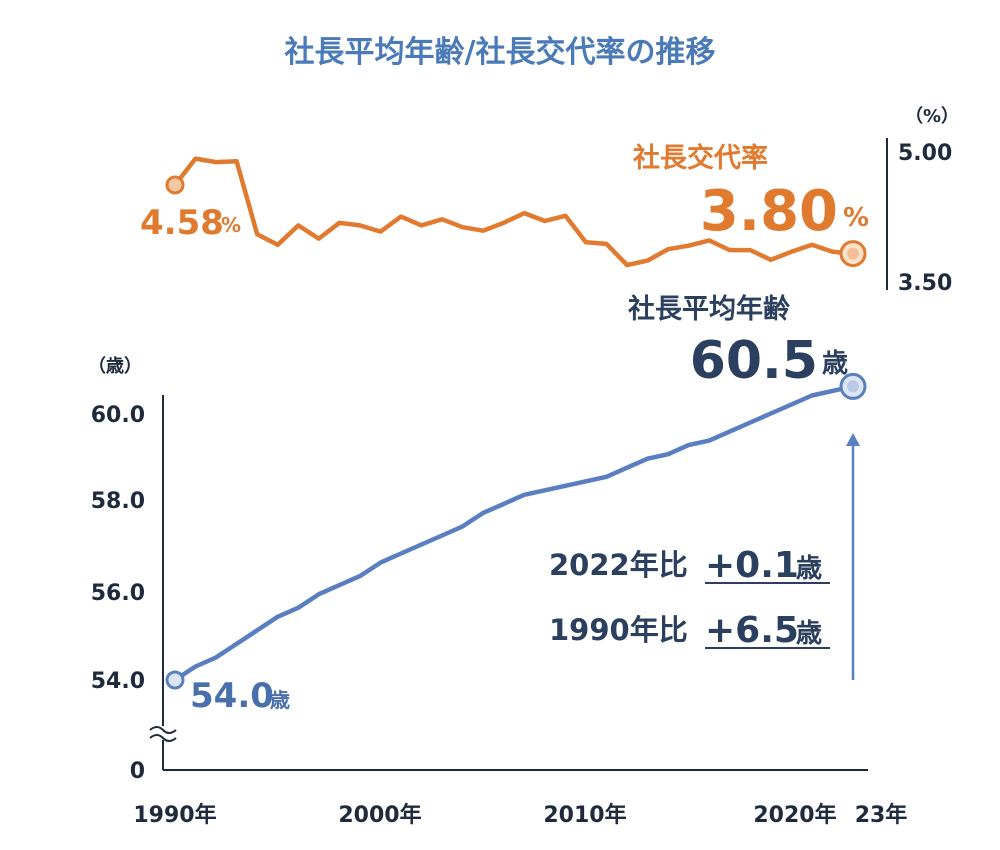 Image resolution: width=1000 pixels, height=850 pixels. Describe the element at coordinates (932, 116) in the screenshot. I see `rate-unit-label: （%）` at that location.